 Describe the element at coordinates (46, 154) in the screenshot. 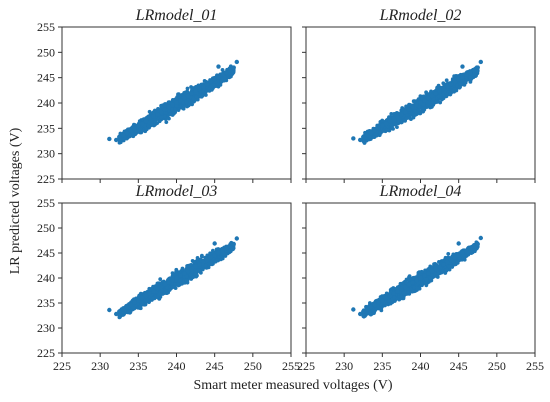

I see `y-tick-label: 230` at that location.